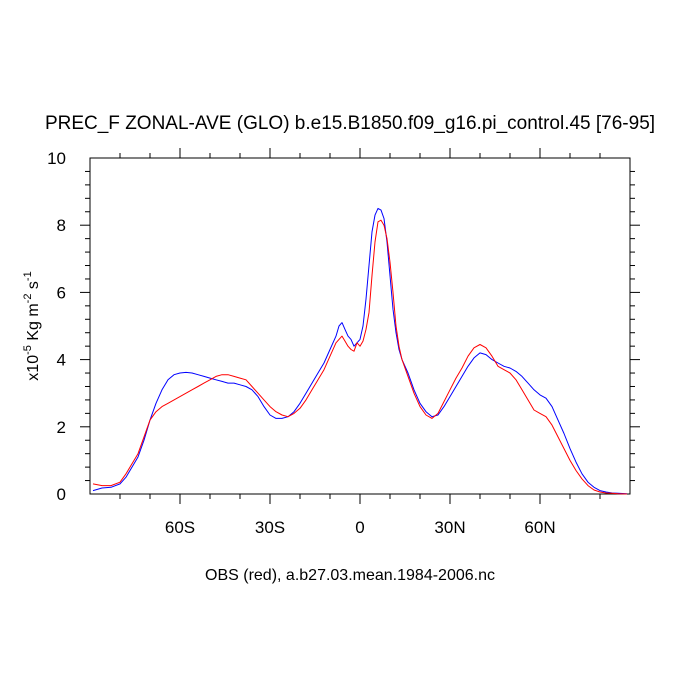 The width and height of the screenshot is (700, 700). Describe the element at coordinates (180, 527) in the screenshot. I see `x-tick-label: 60S` at that location.